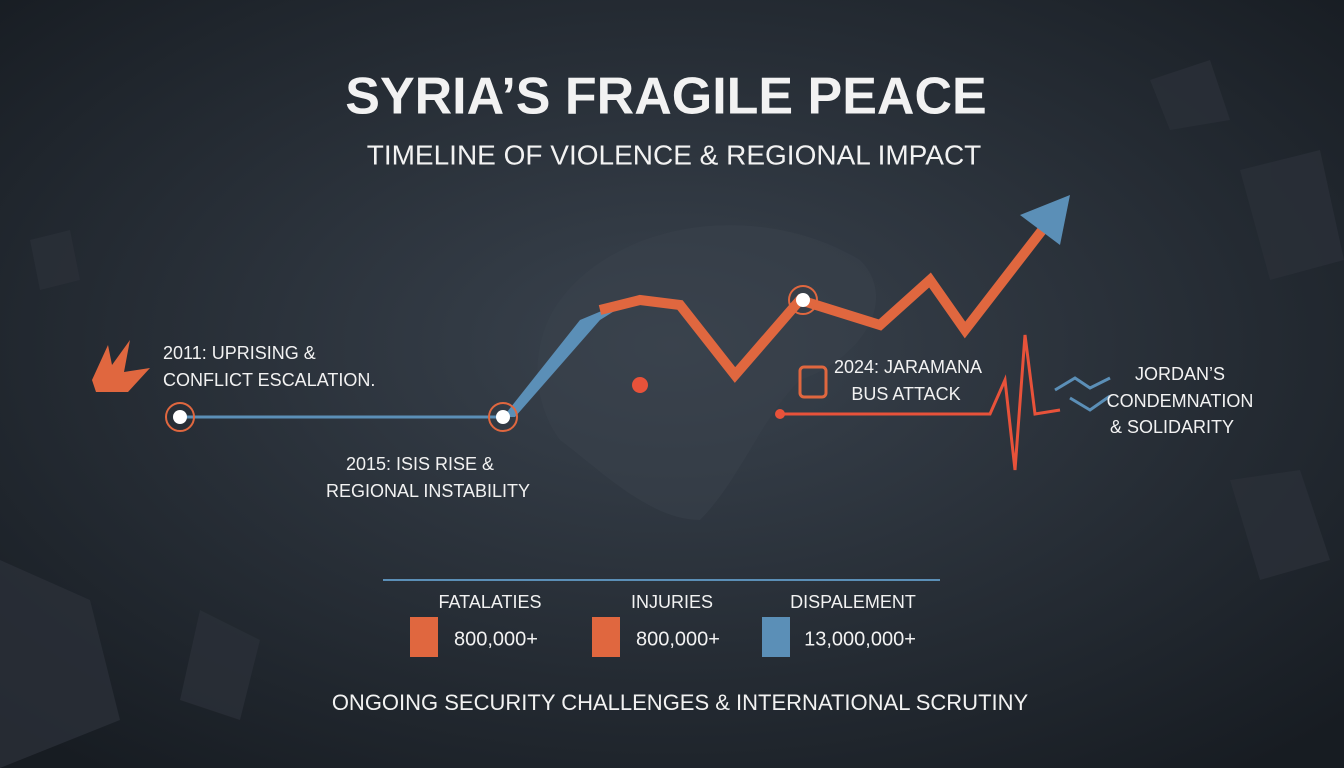  I want to click on event-text: REGIONAL INSTABILITY, so click(428, 491).